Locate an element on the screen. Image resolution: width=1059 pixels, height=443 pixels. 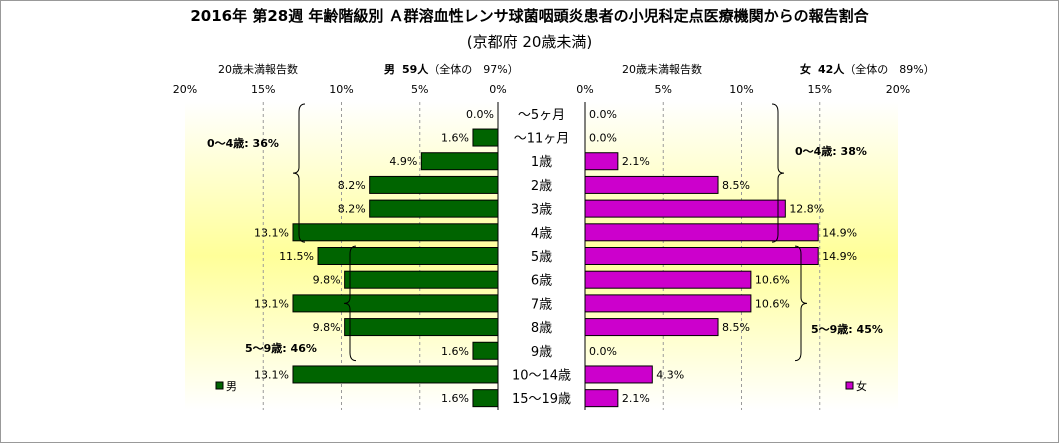
male-header-label: 20歳未満報告数 is located at coordinates (258, 69).